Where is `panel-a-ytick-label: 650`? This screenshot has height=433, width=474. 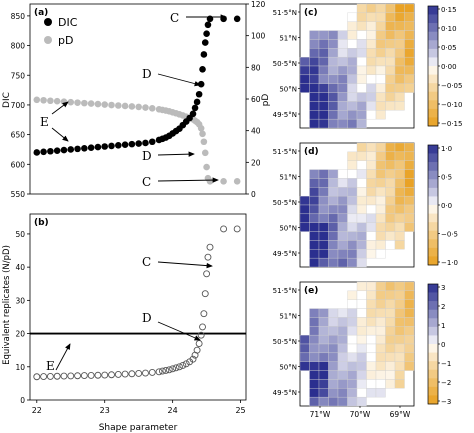
panel-a-ytick-label: 650 is located at coordinates (18, 135).